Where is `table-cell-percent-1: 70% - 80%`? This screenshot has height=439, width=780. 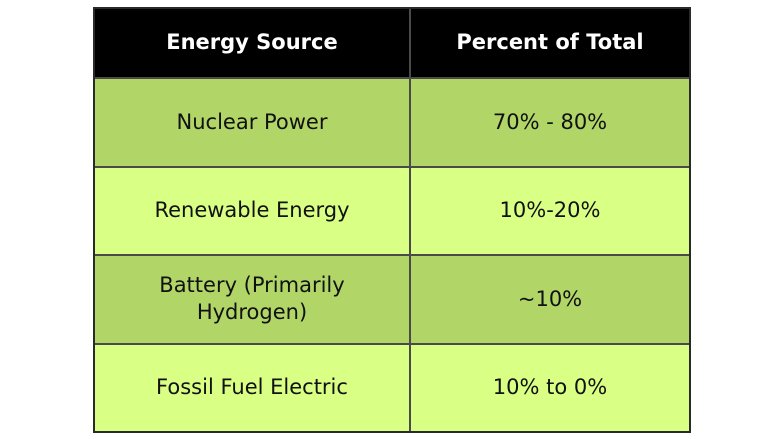
table-cell-percent-1: 70% - 80% is located at coordinates (550, 121).